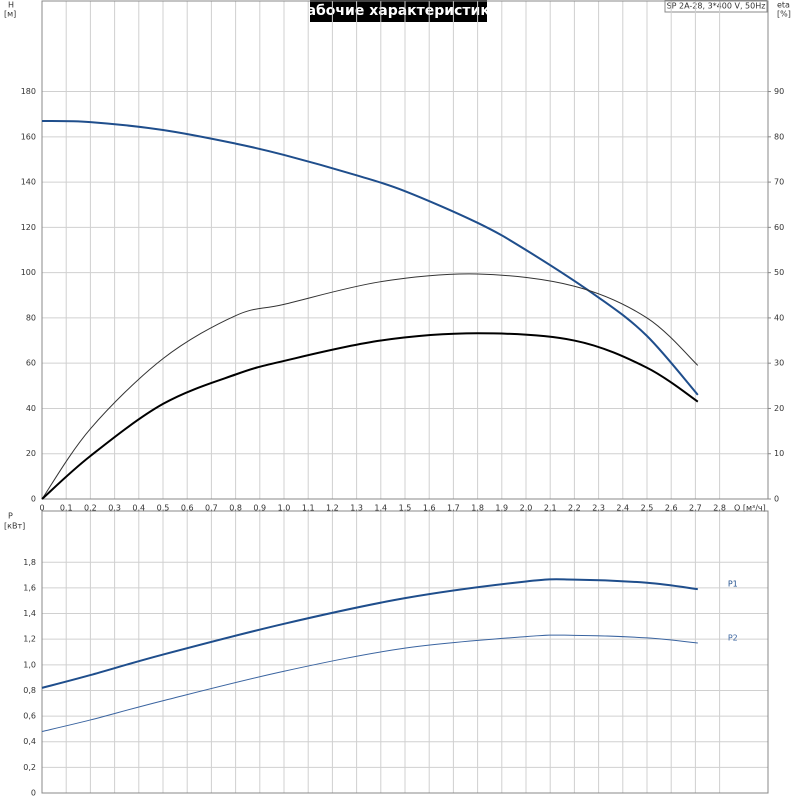 This screenshot has width=800, height=800. I want to click on y-tick-label: 80, so click(31, 317).